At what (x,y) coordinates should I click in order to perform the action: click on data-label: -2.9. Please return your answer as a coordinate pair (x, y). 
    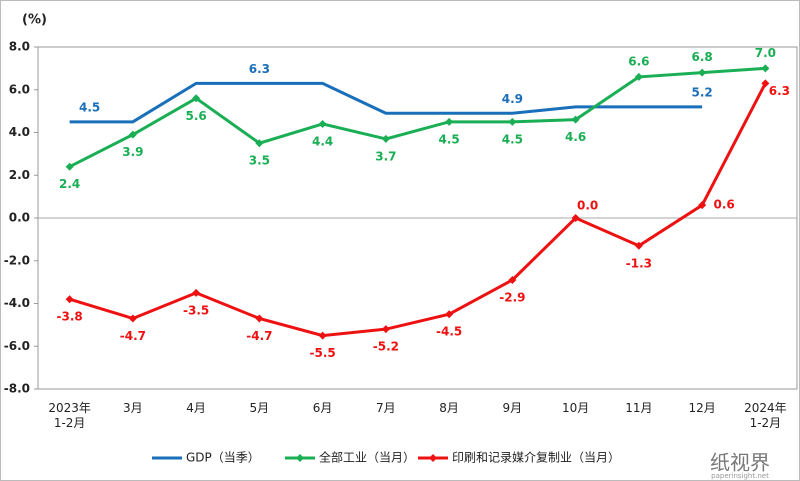
    Looking at the image, I should click on (512, 297).